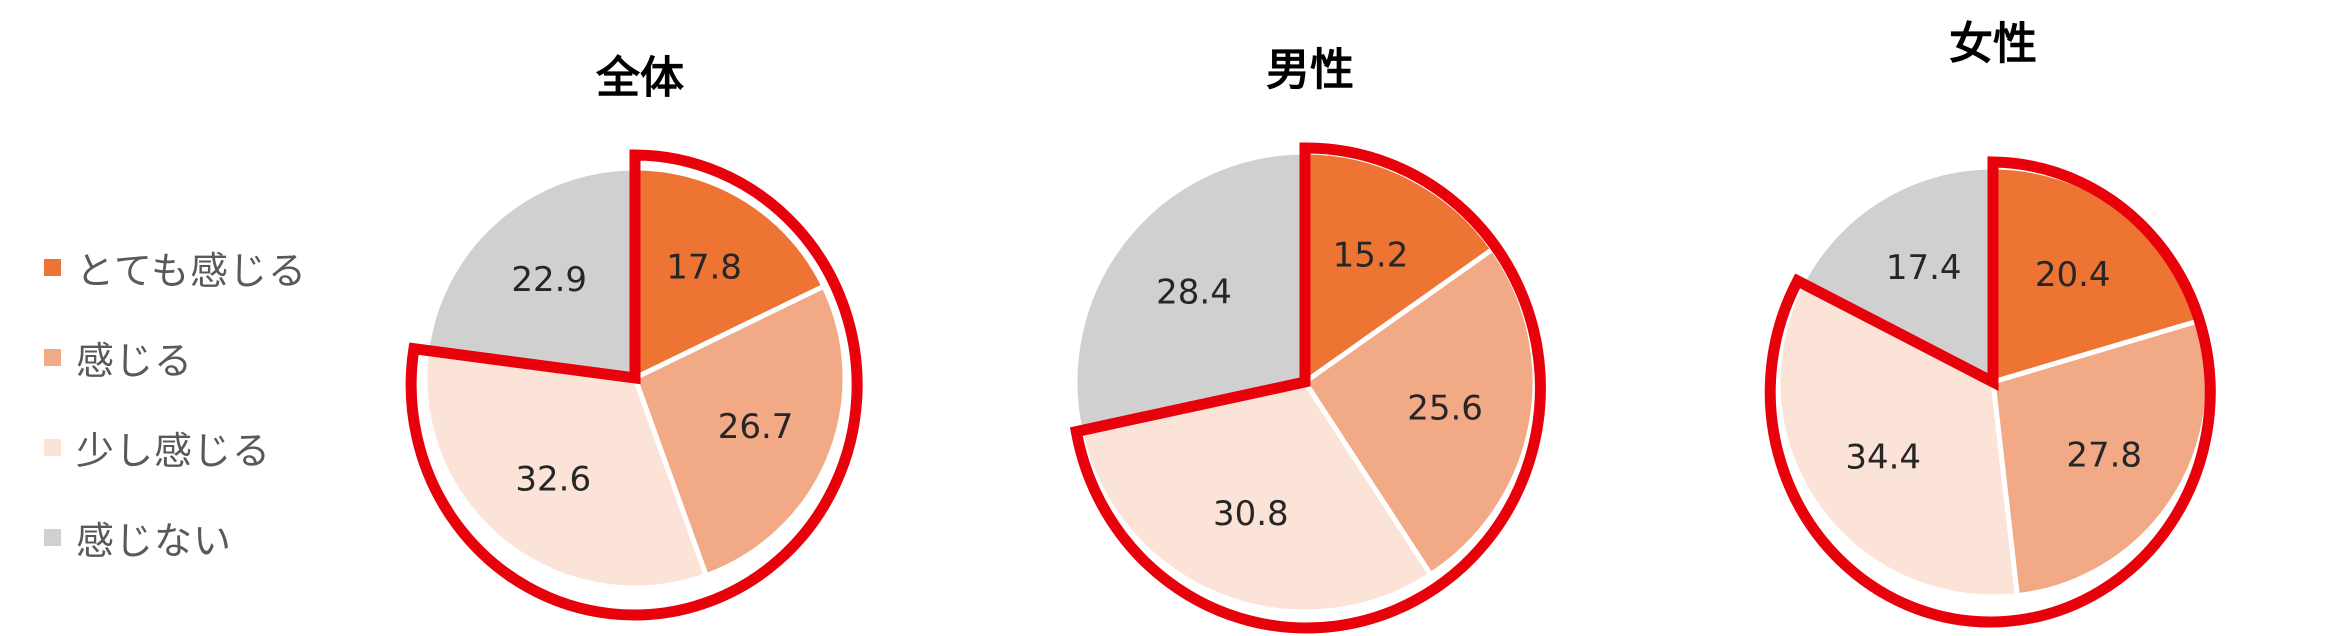 The width and height of the screenshot is (2330, 636). Describe the element at coordinates (1924, 268) in the screenshot. I see `data-label-not: 17.4` at that location.